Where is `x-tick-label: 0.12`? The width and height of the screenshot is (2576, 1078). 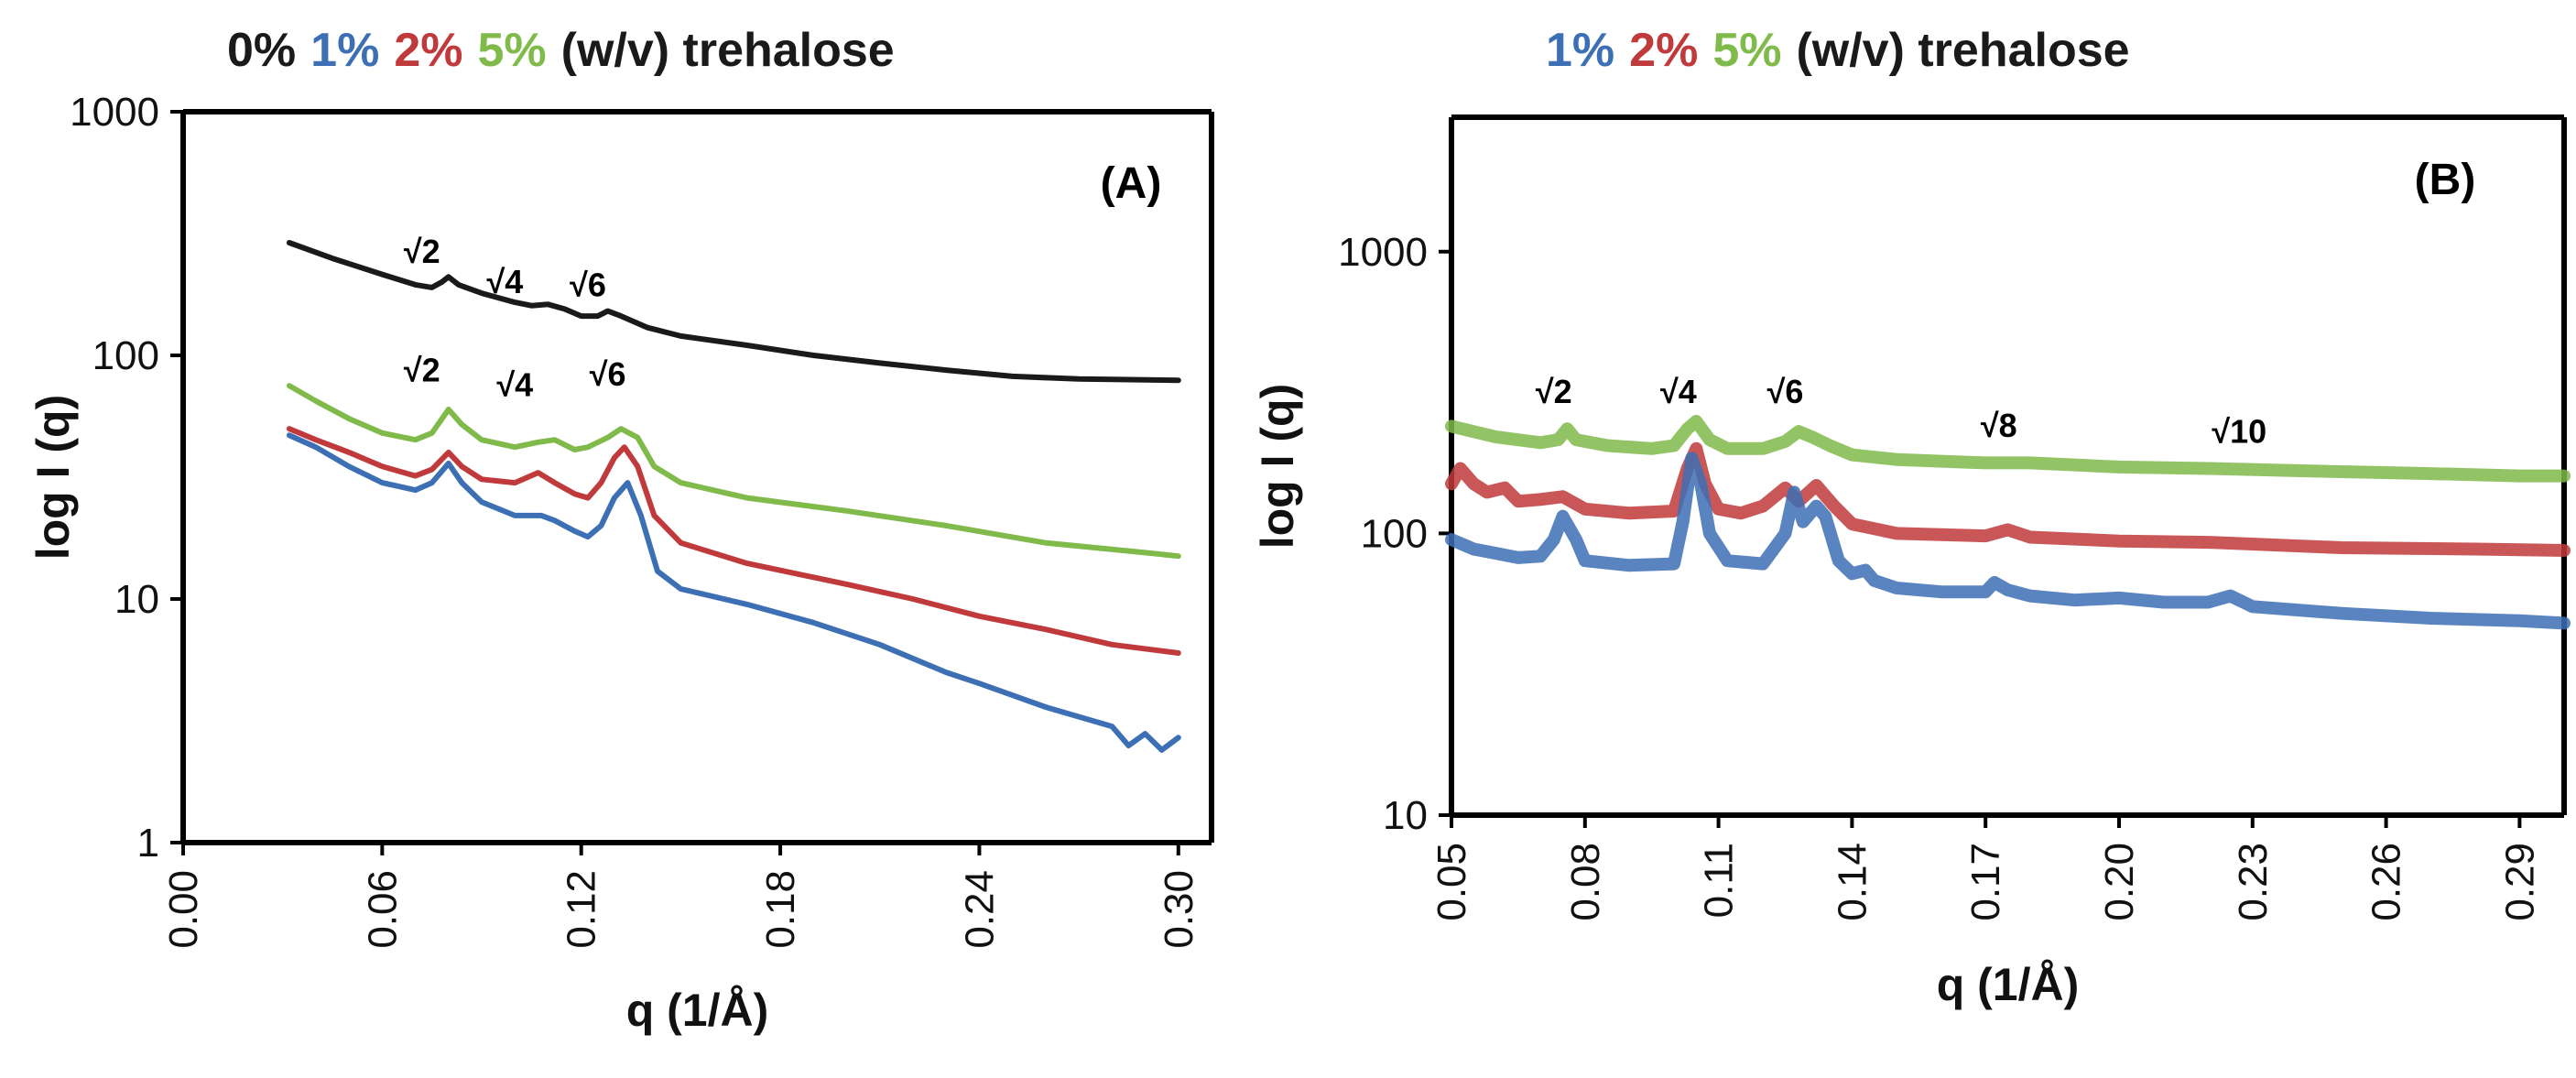 x-tick-label: 0.12 is located at coordinates (582, 909).